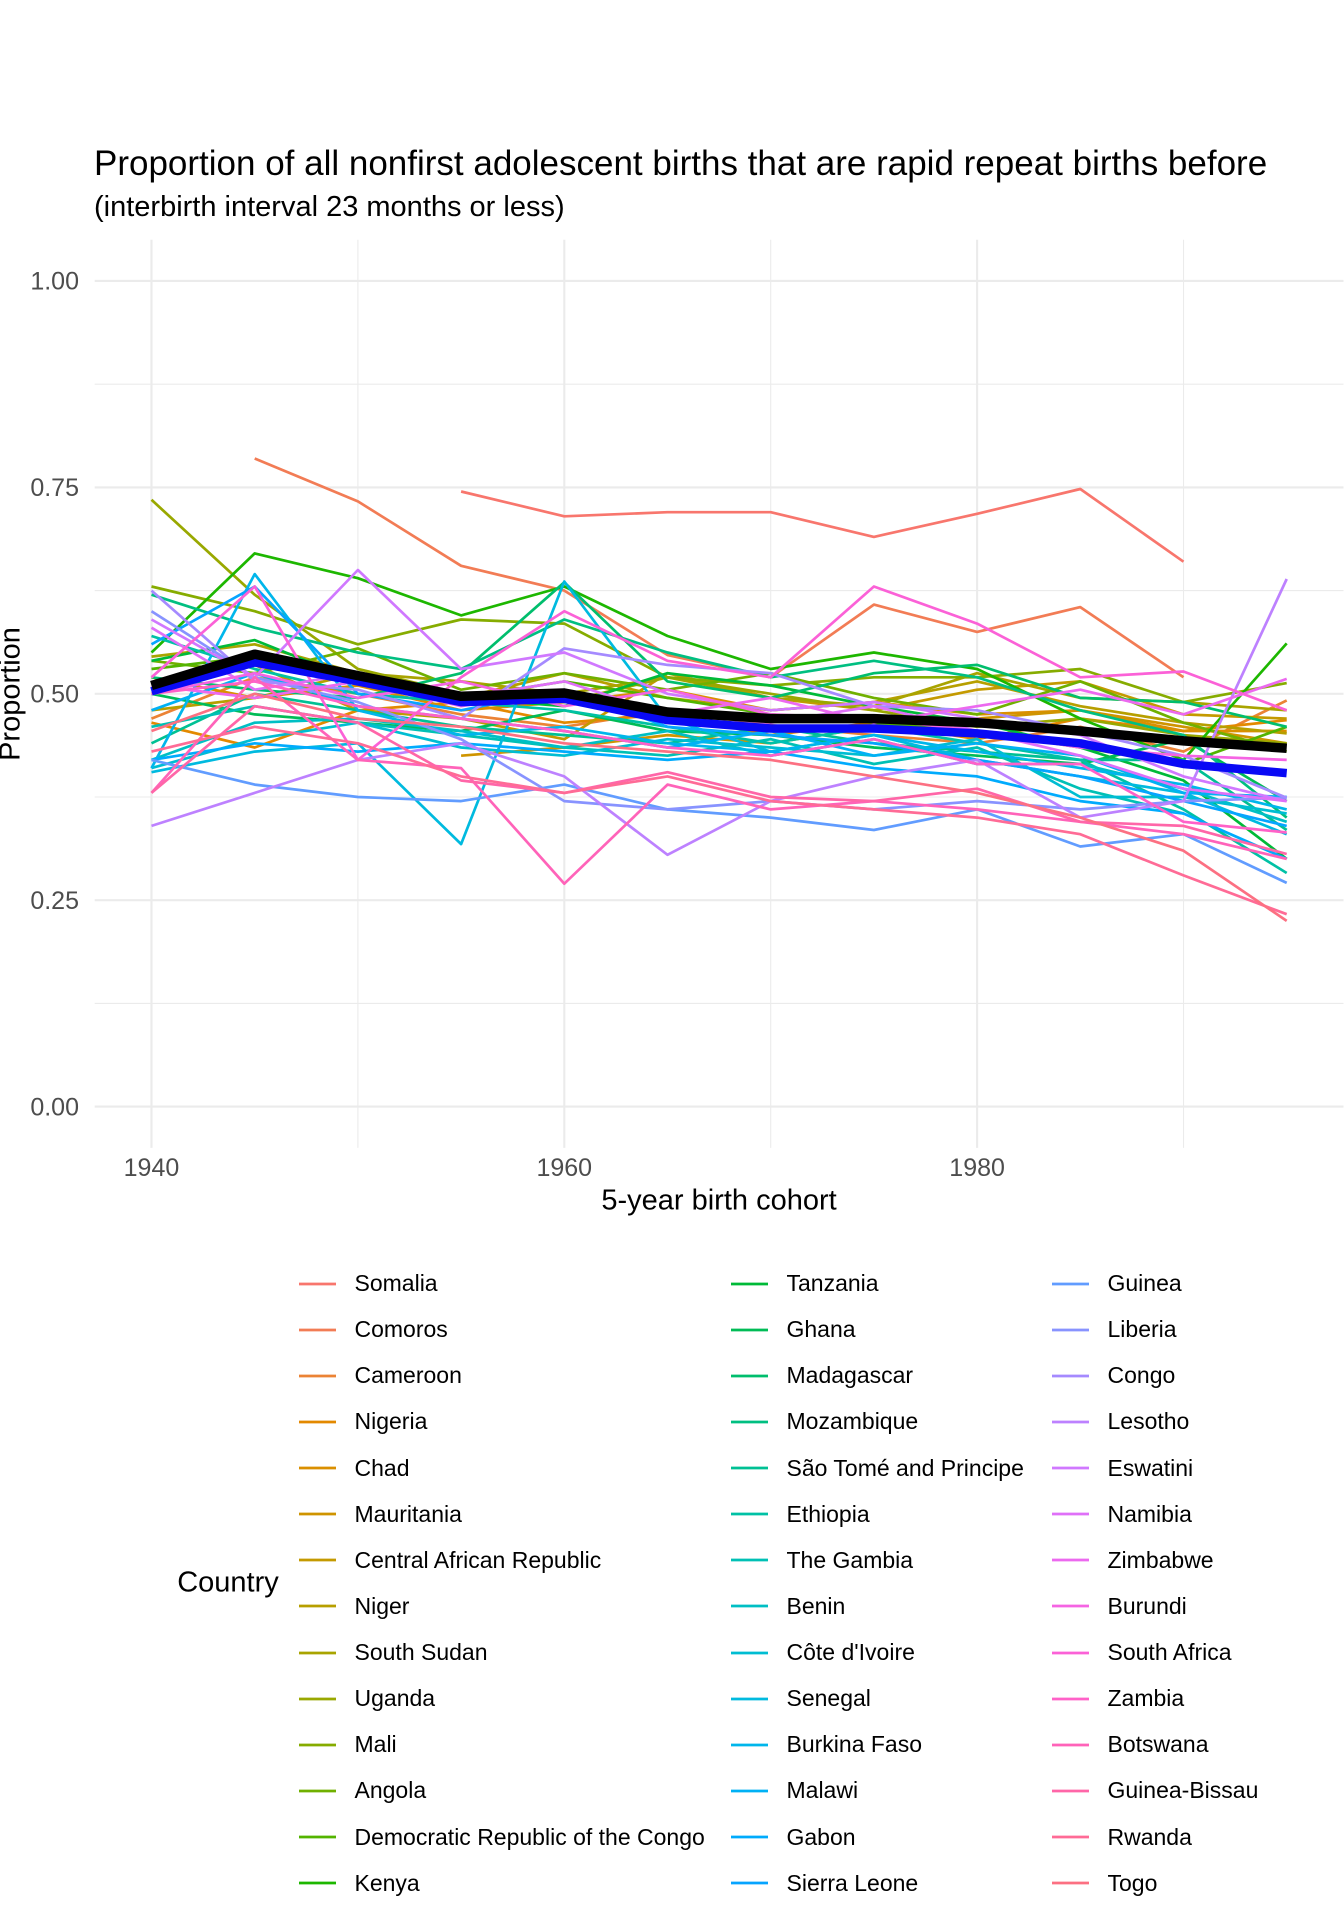 This screenshot has width=1344, height=1920. What do you see at coordinates (1132, 1882) in the screenshot?
I see `legend-label: Togo` at bounding box center [1132, 1882].